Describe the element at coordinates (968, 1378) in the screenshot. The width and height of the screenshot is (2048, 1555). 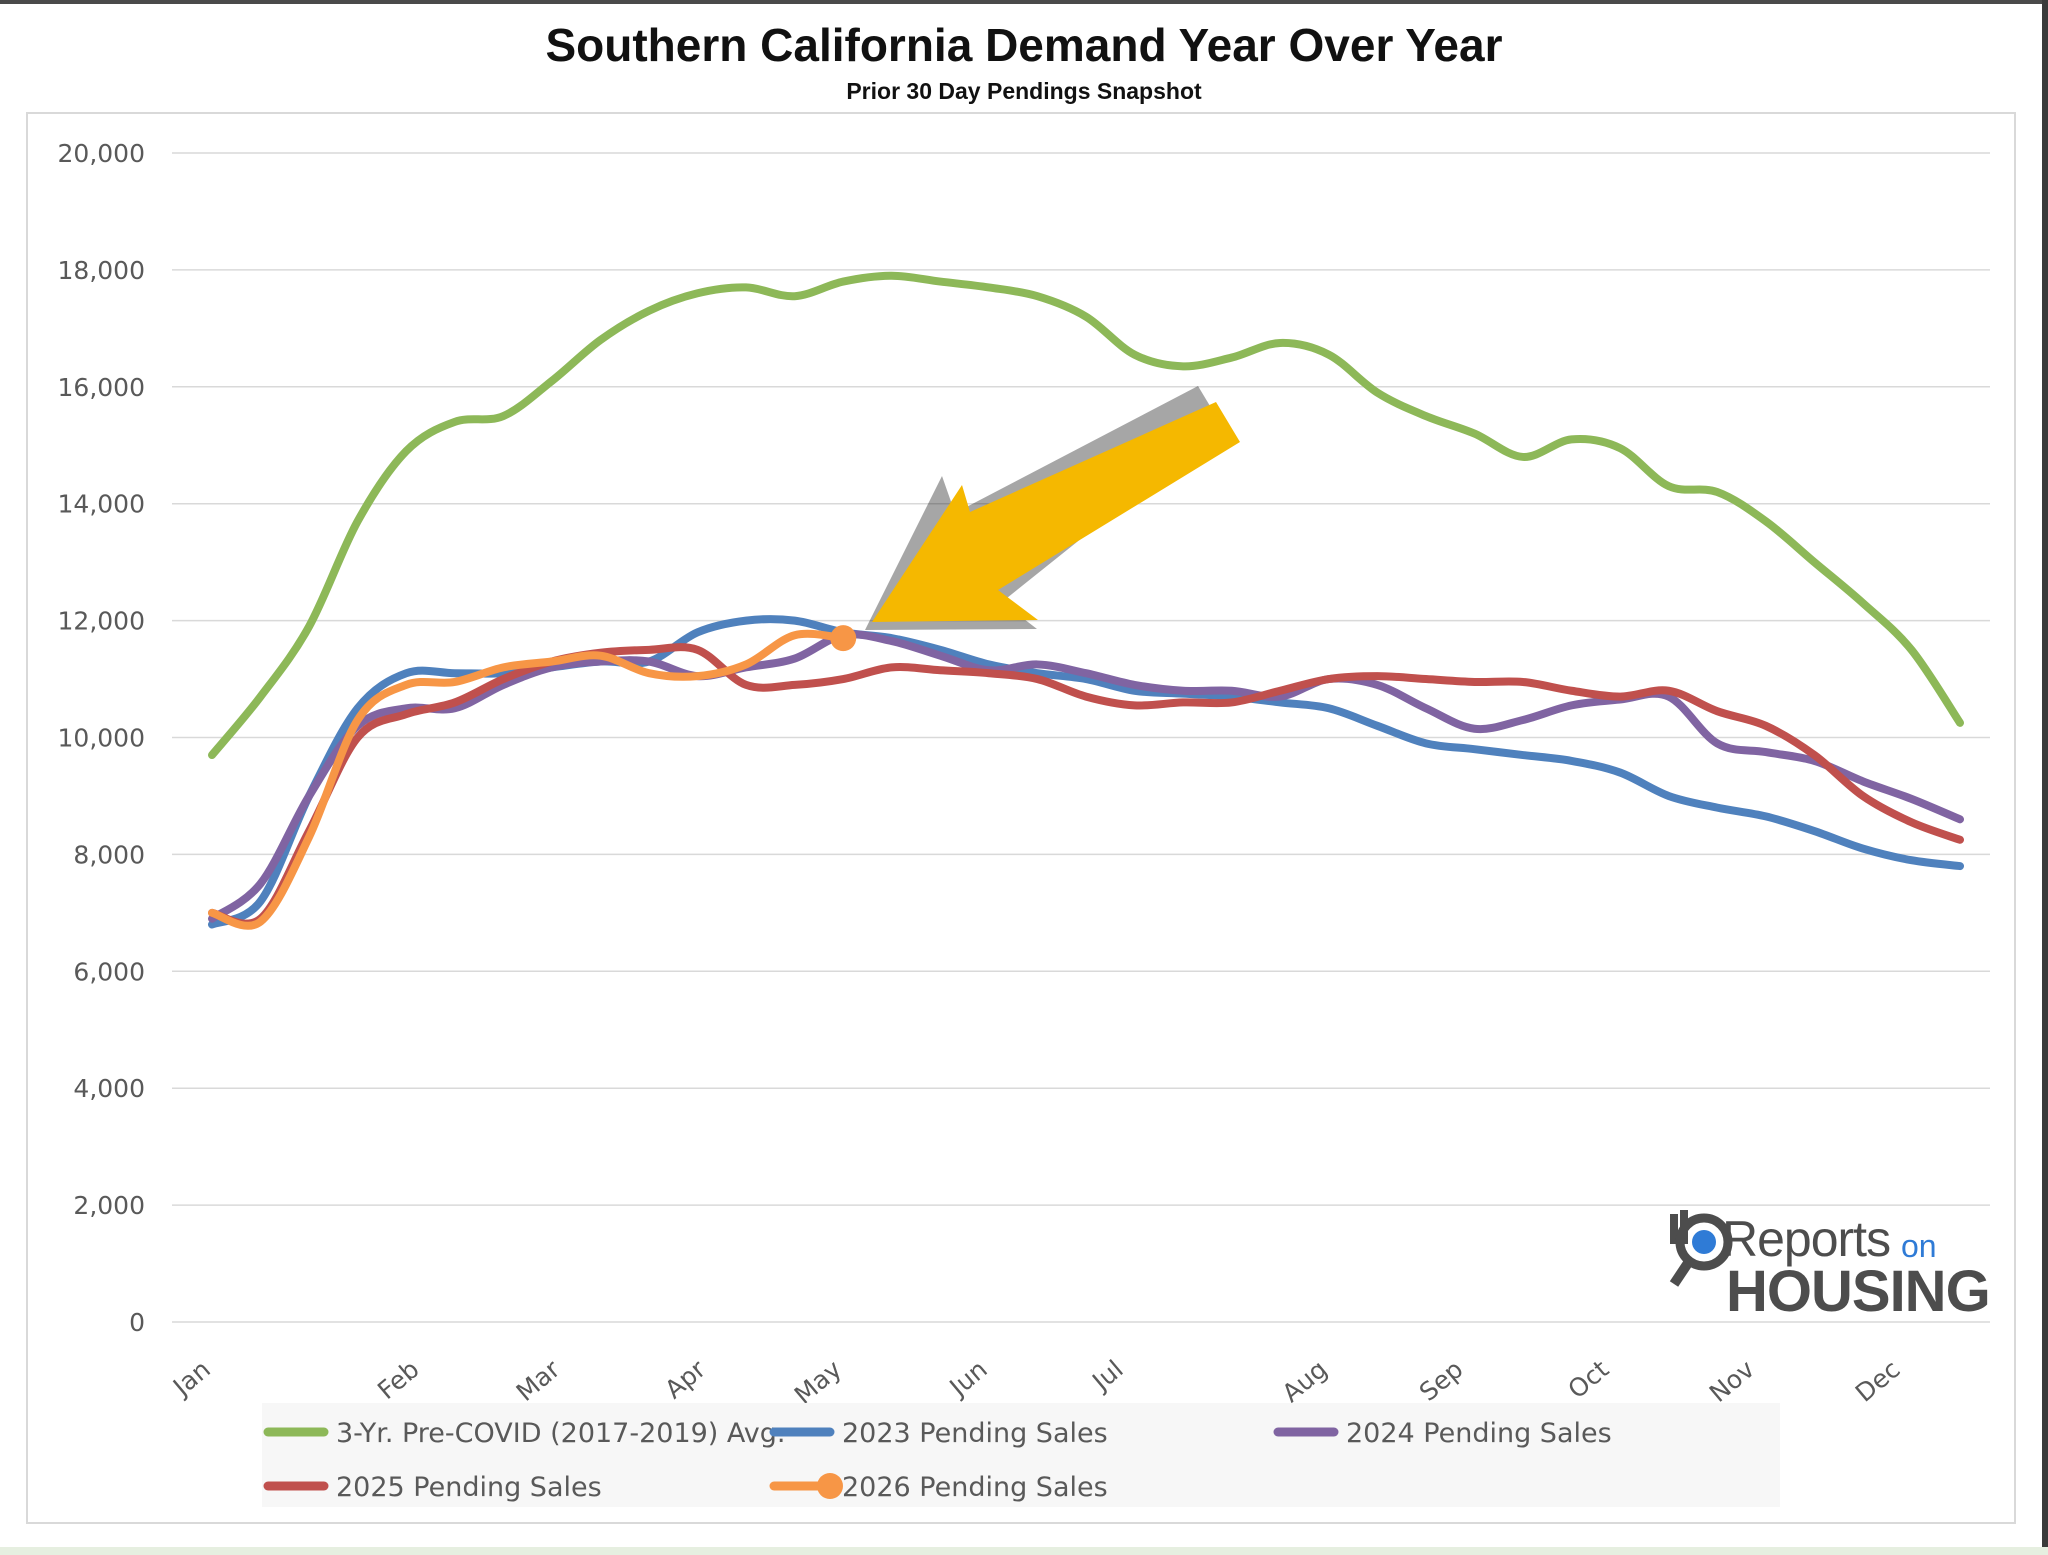
I see `x-tick-label: Jun` at that location.